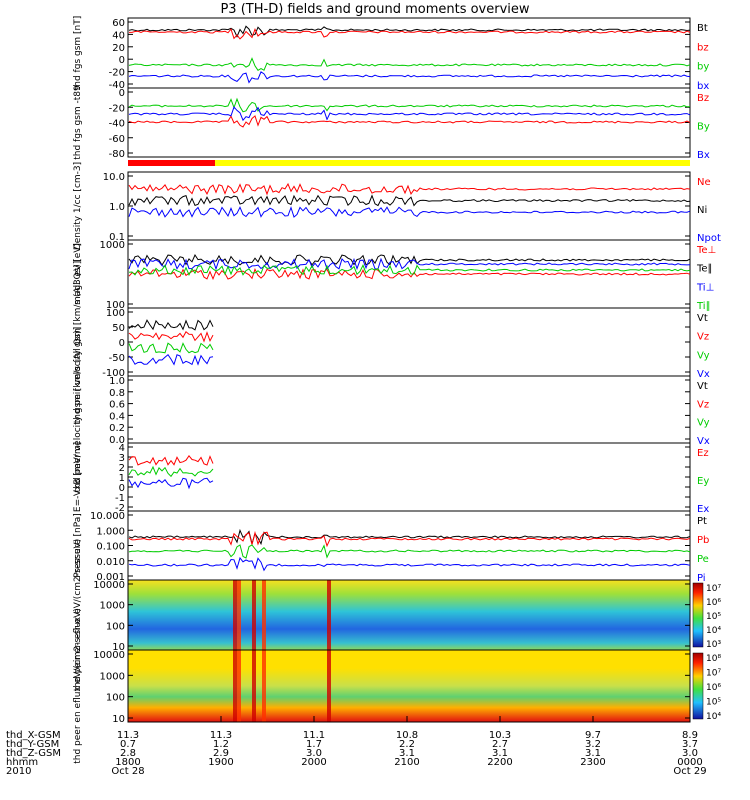 The height and width of the screenshot is (800, 750). Describe the element at coordinates (704, 269) in the screenshot. I see `legend-te∥: Te∥` at that location.